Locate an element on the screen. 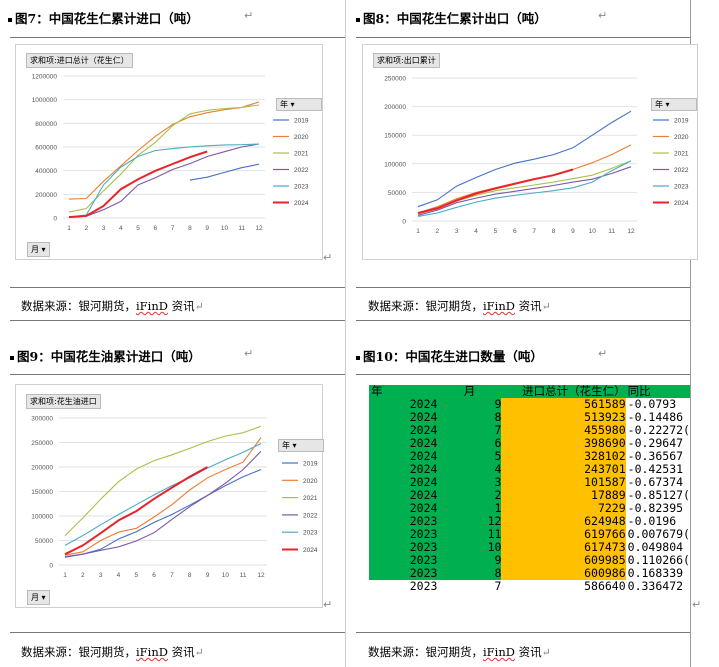  x-tick-label: 7 is located at coordinates (172, 575).